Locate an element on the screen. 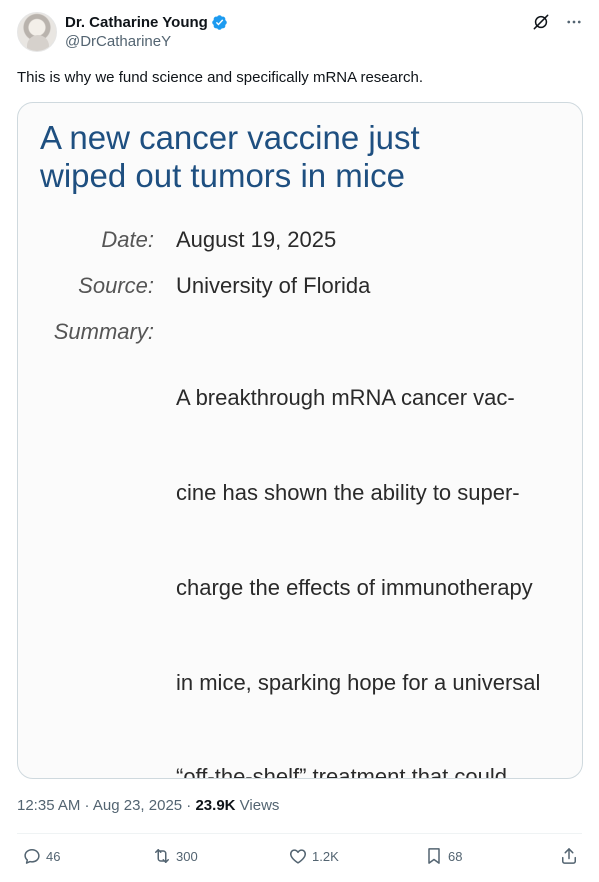 Image resolution: width=599 pixels, height=882 pixels. summary-label: Summary: is located at coordinates (103, 331).